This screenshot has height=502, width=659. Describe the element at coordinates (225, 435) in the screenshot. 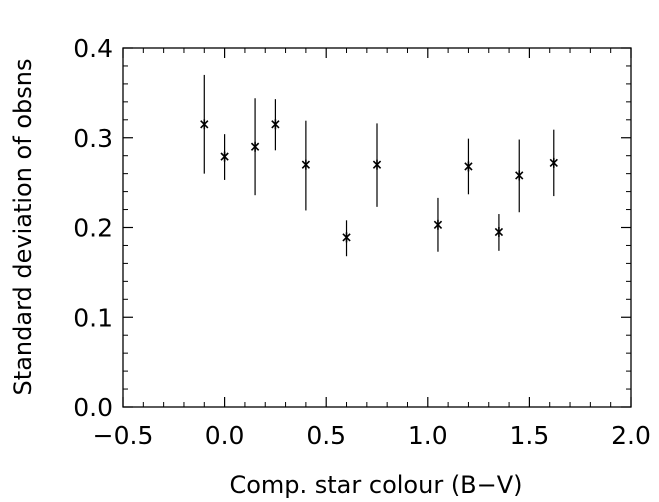

I see `x-tick-label: 0.0` at that location.